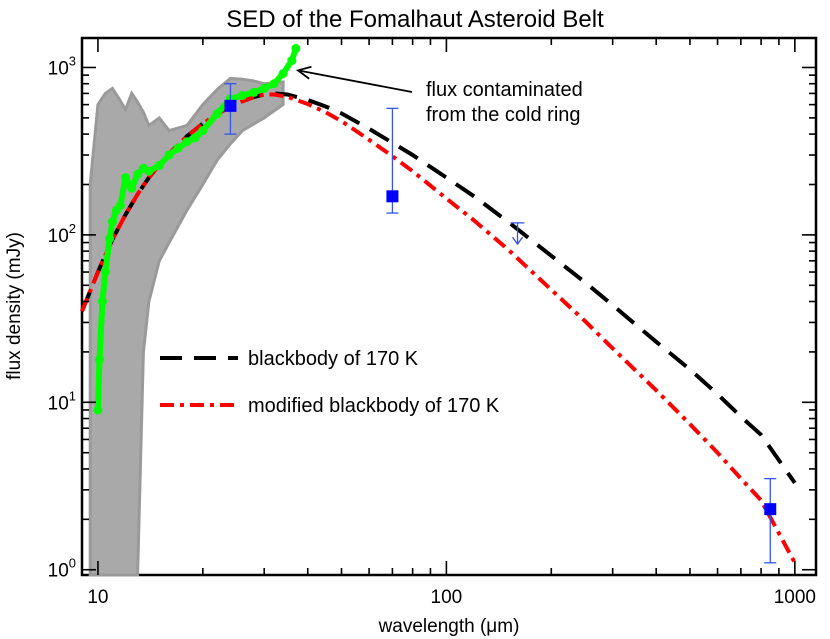  I want to click on chart-title: SED of the Fomalhaut Asteroid Belt, so click(415, 19).